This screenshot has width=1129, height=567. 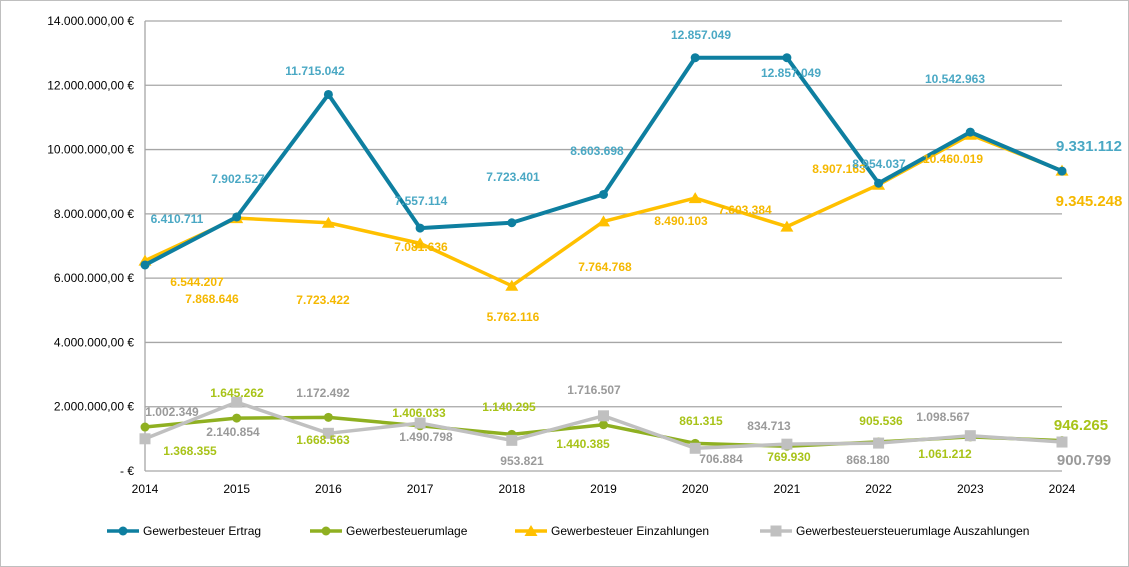 What do you see at coordinates (190, 451) in the screenshot?
I see `data-label: 1.368.355` at bounding box center [190, 451].